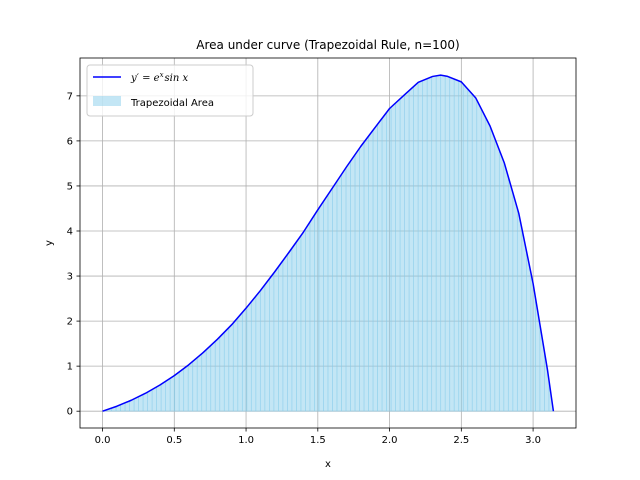 This screenshot has width=640, height=480. I want to click on y-tick-label: 2, so click(70, 322).